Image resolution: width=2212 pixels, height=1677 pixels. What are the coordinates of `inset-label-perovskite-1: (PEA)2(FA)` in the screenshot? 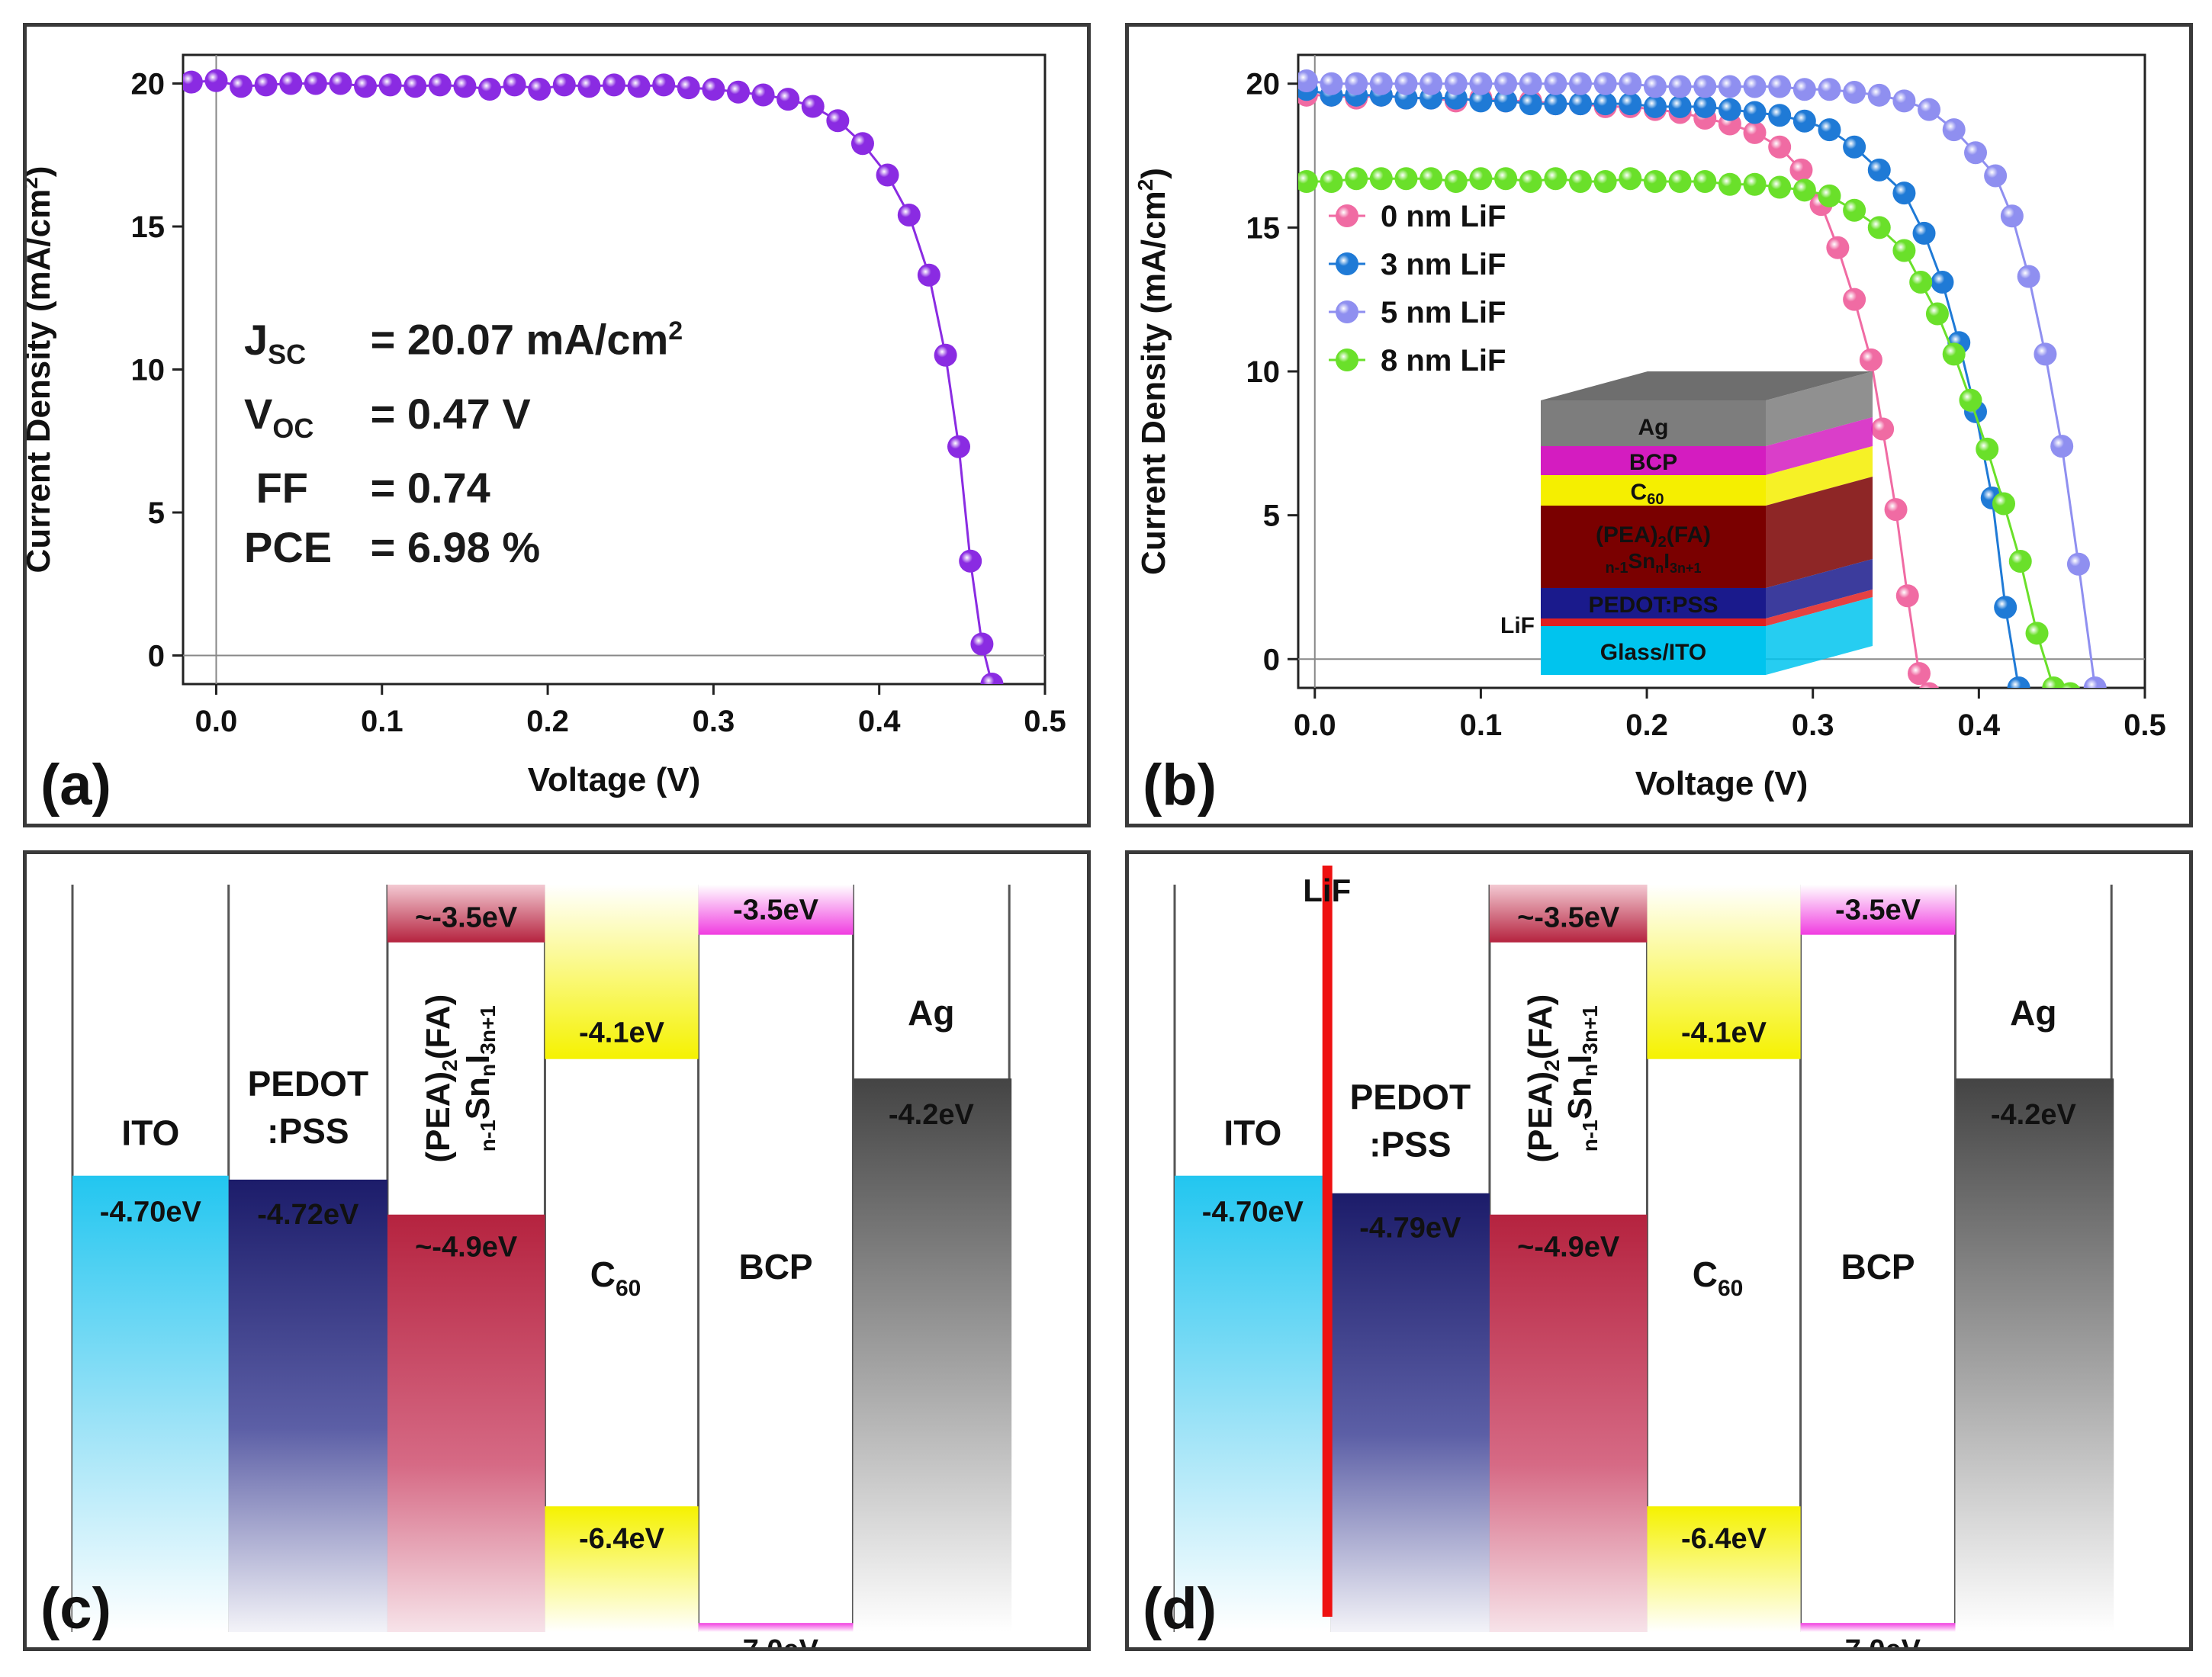 It's located at (1653, 536).